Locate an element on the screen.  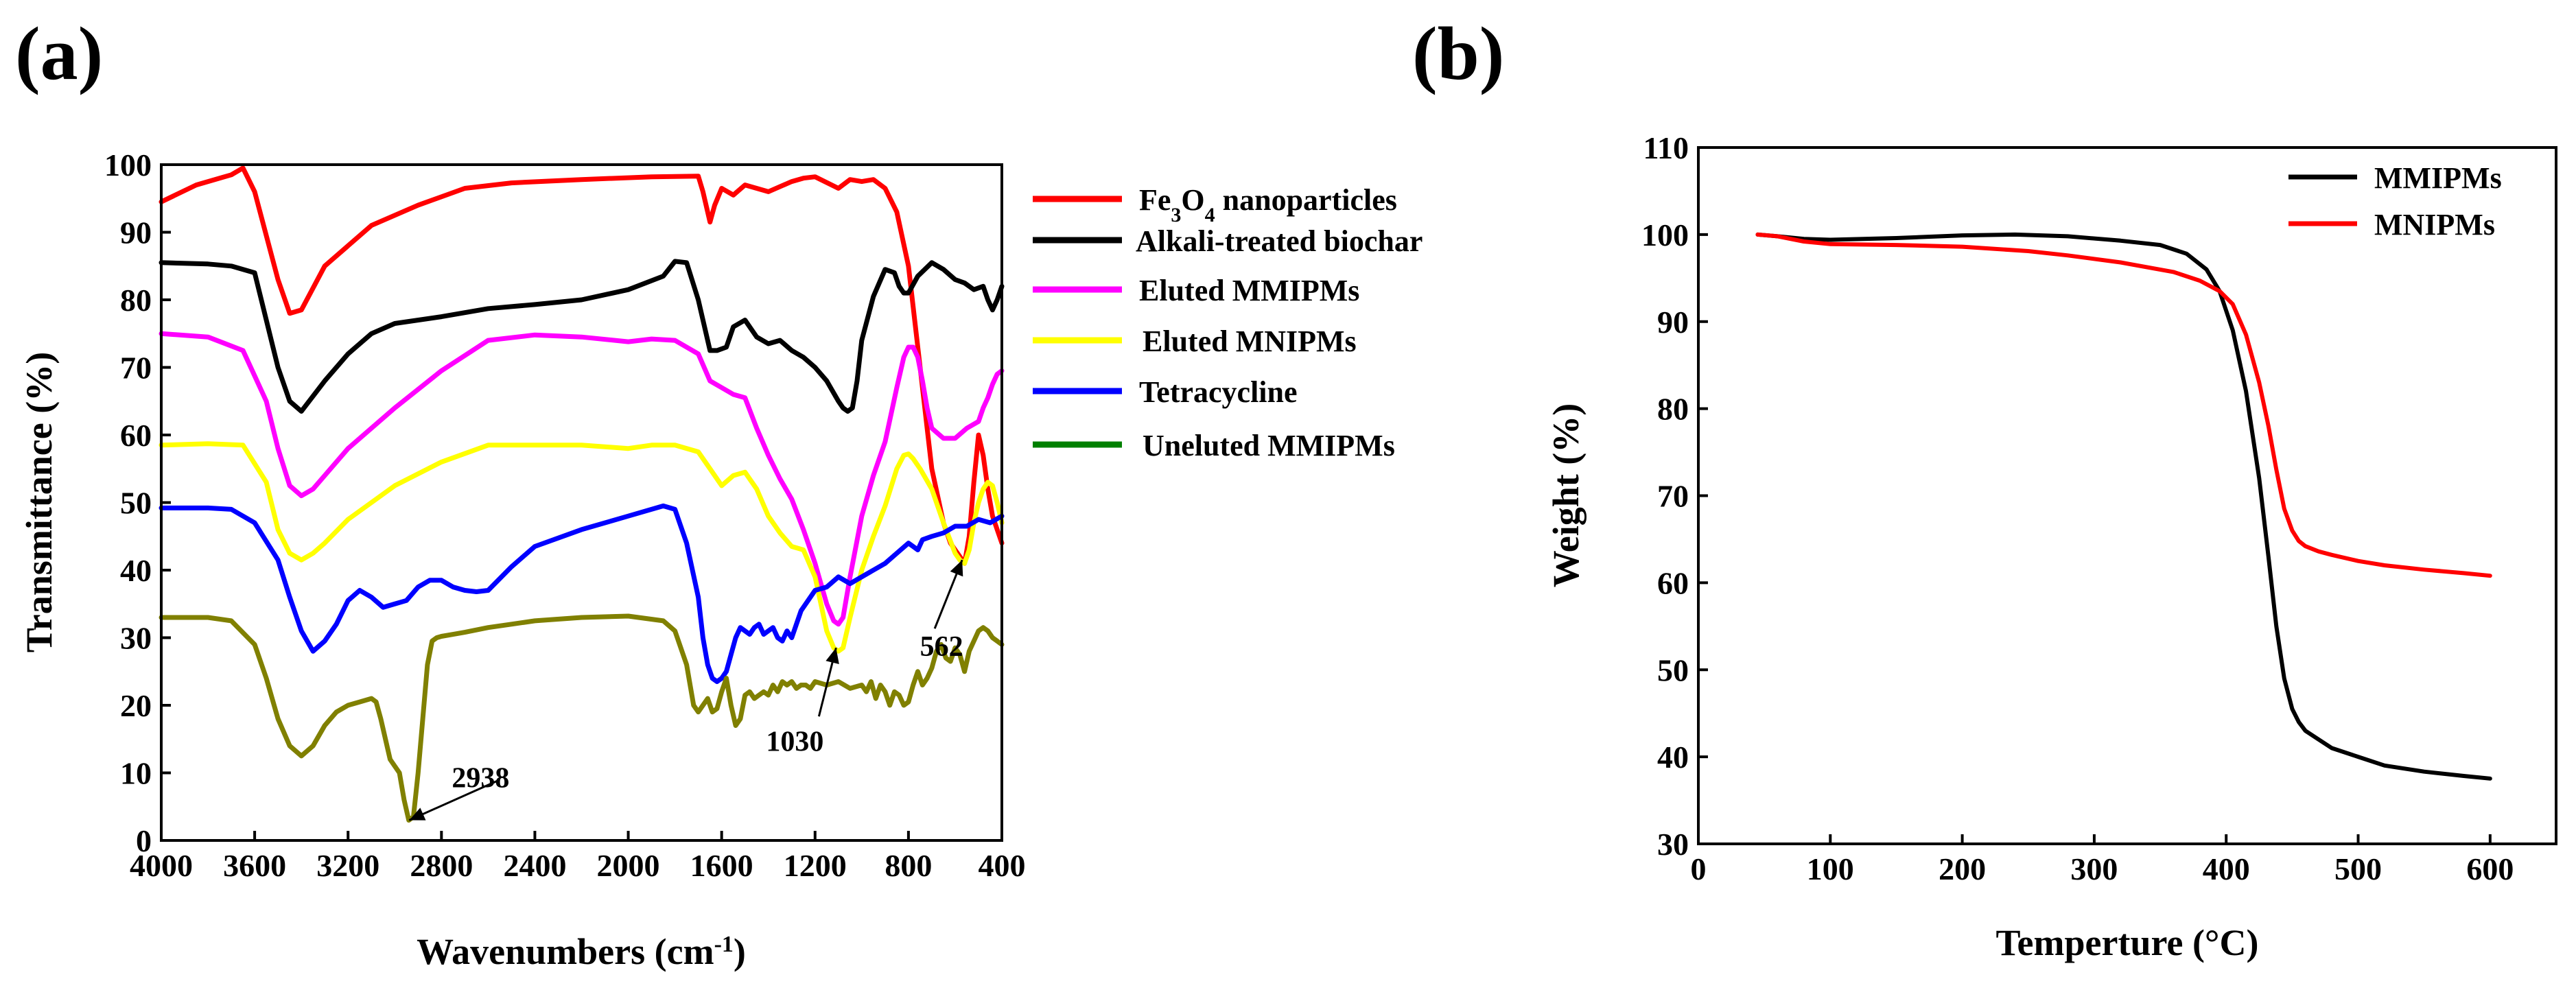
x-tick-label: 4000 is located at coordinates (161, 865).